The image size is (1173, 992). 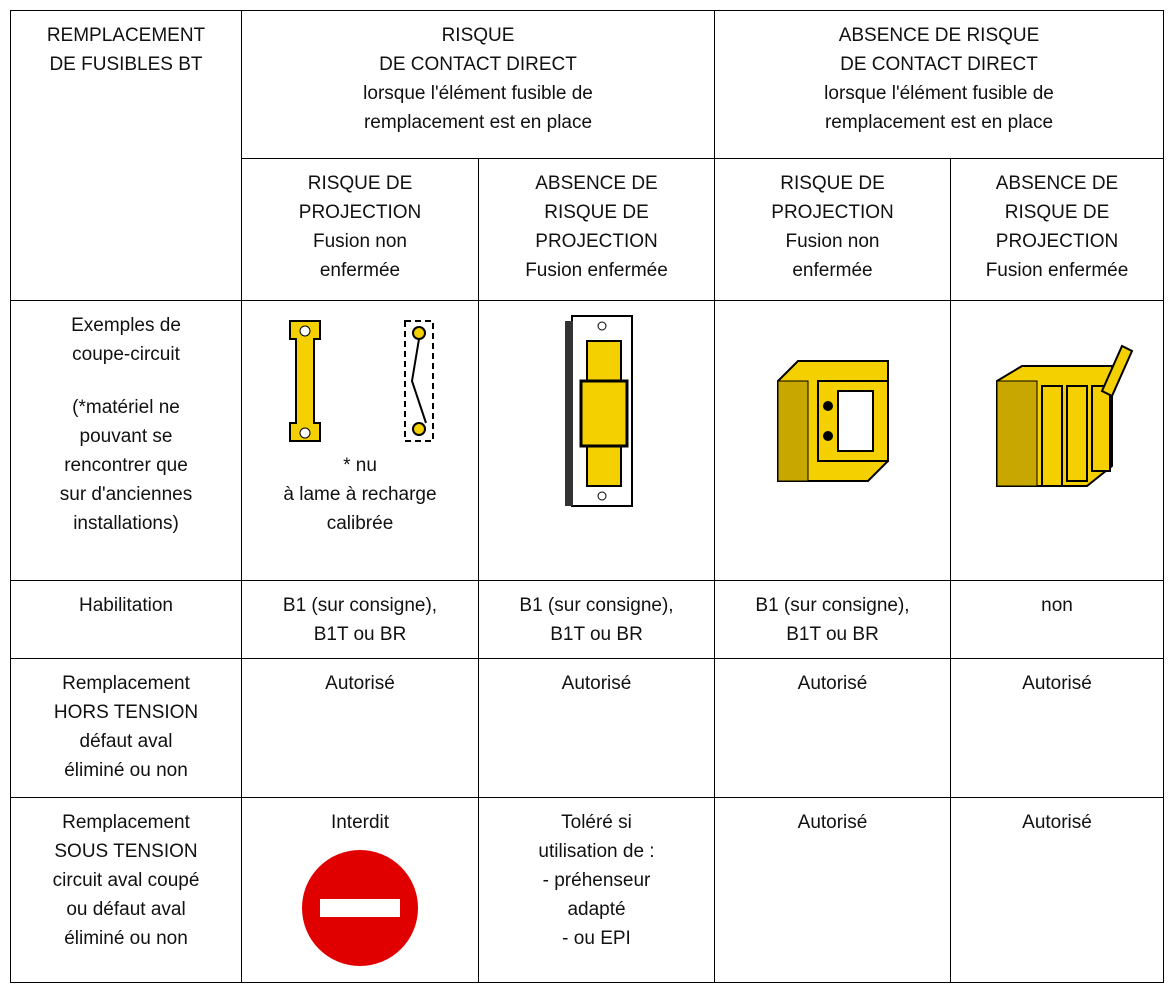 I want to click on corner-cell: REMPLACEMENT DE FUSIBLES BT, so click(x=126, y=155).